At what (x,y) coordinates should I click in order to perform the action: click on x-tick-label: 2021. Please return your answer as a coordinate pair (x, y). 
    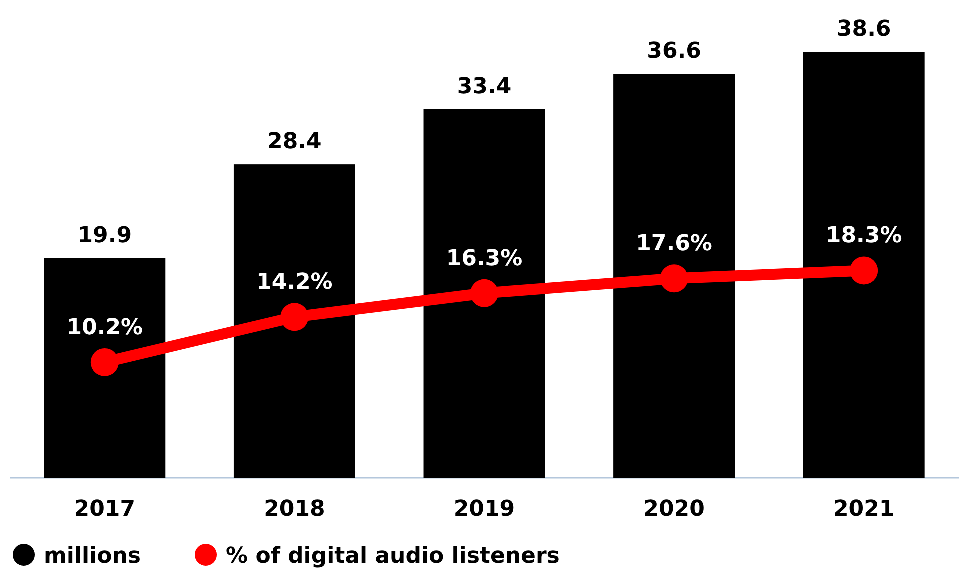
    Looking at the image, I should click on (864, 509).